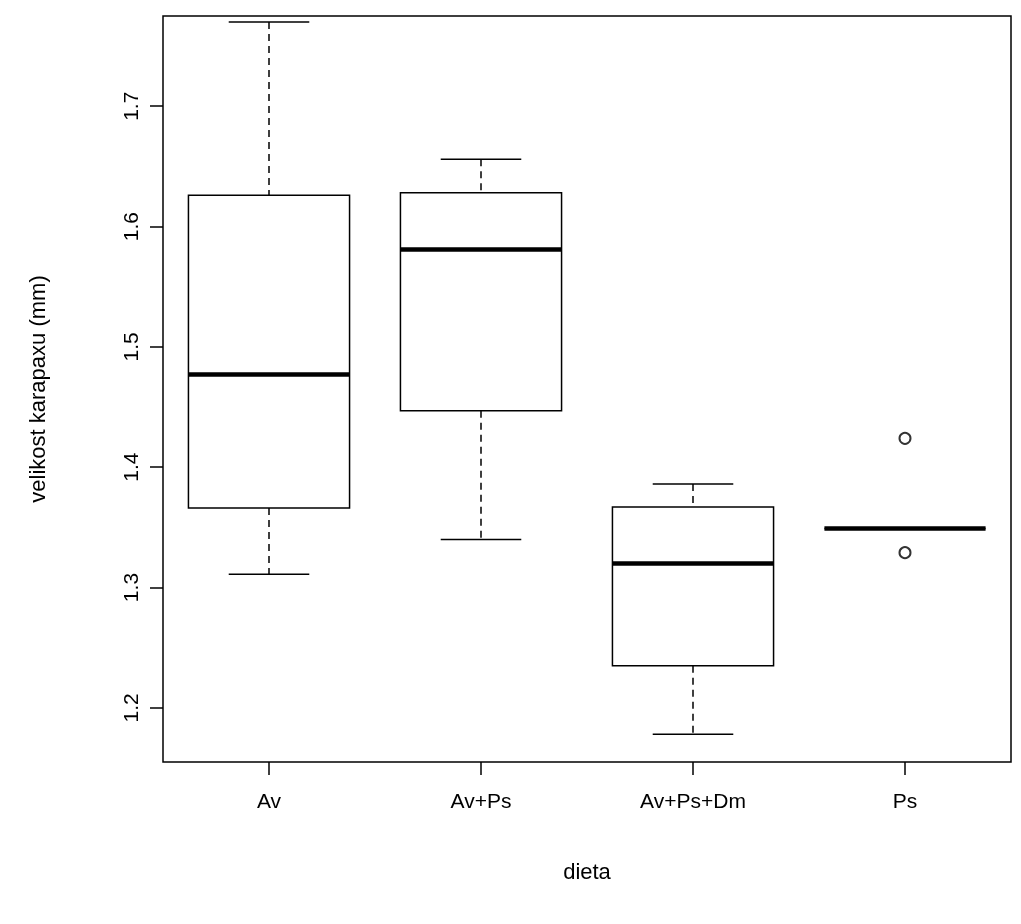 This screenshot has height=924, width=1021. What do you see at coordinates (130, 226) in the screenshot?
I see `y-tick-label: 1.6` at bounding box center [130, 226].